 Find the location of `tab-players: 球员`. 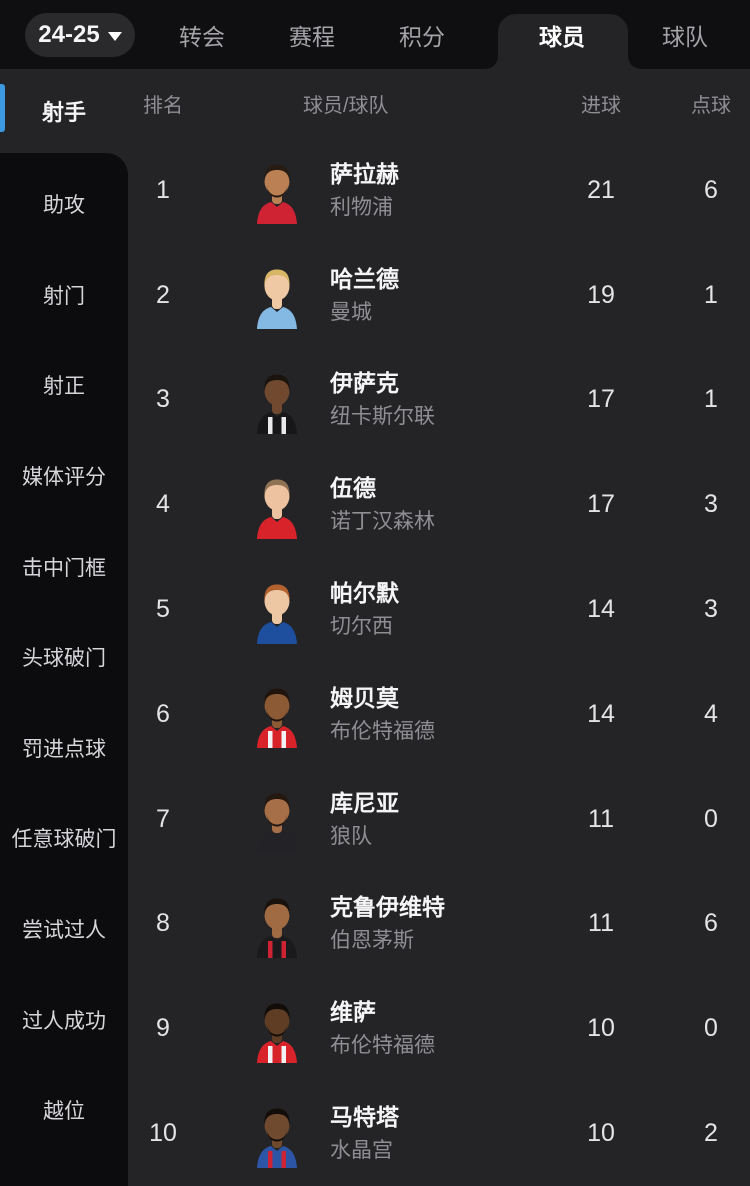

tab-players: 球员 is located at coordinates (562, 36).